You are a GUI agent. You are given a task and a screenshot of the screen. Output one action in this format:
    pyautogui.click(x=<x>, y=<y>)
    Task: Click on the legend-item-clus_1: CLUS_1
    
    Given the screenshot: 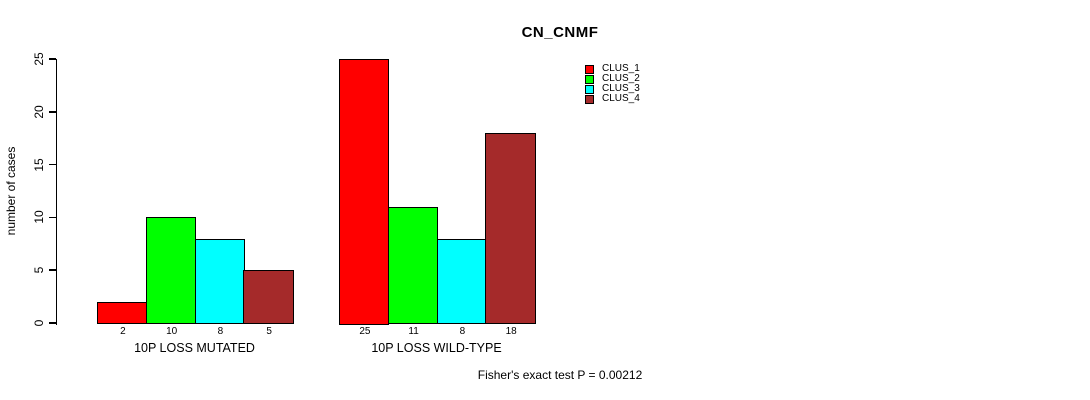 What is the action you would take?
    pyautogui.click(x=612, y=69)
    